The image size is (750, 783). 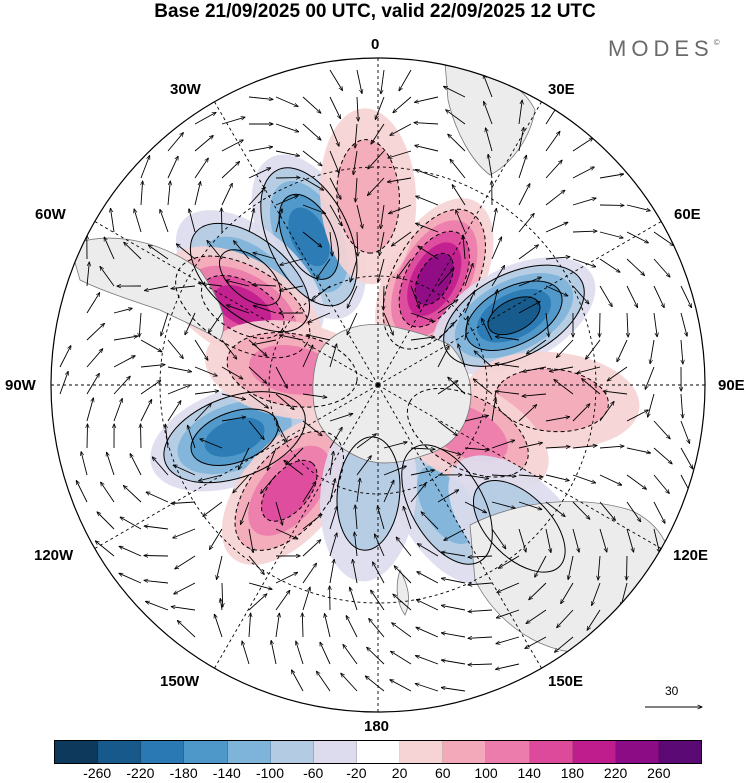 What do you see at coordinates (572, 773) in the screenshot?
I see `colorbar-tick-label: 180` at bounding box center [572, 773].